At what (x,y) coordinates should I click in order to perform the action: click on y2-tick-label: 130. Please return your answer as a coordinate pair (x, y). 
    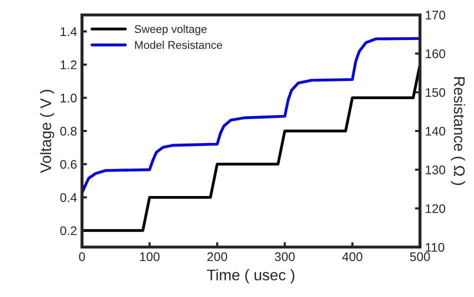
    Looking at the image, I should click on (436, 169).